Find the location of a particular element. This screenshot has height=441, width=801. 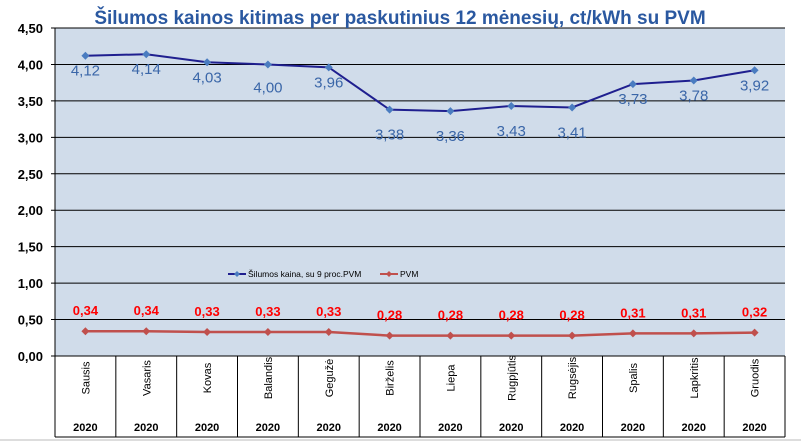

category-label: Gruodis is located at coordinates (756, 377).